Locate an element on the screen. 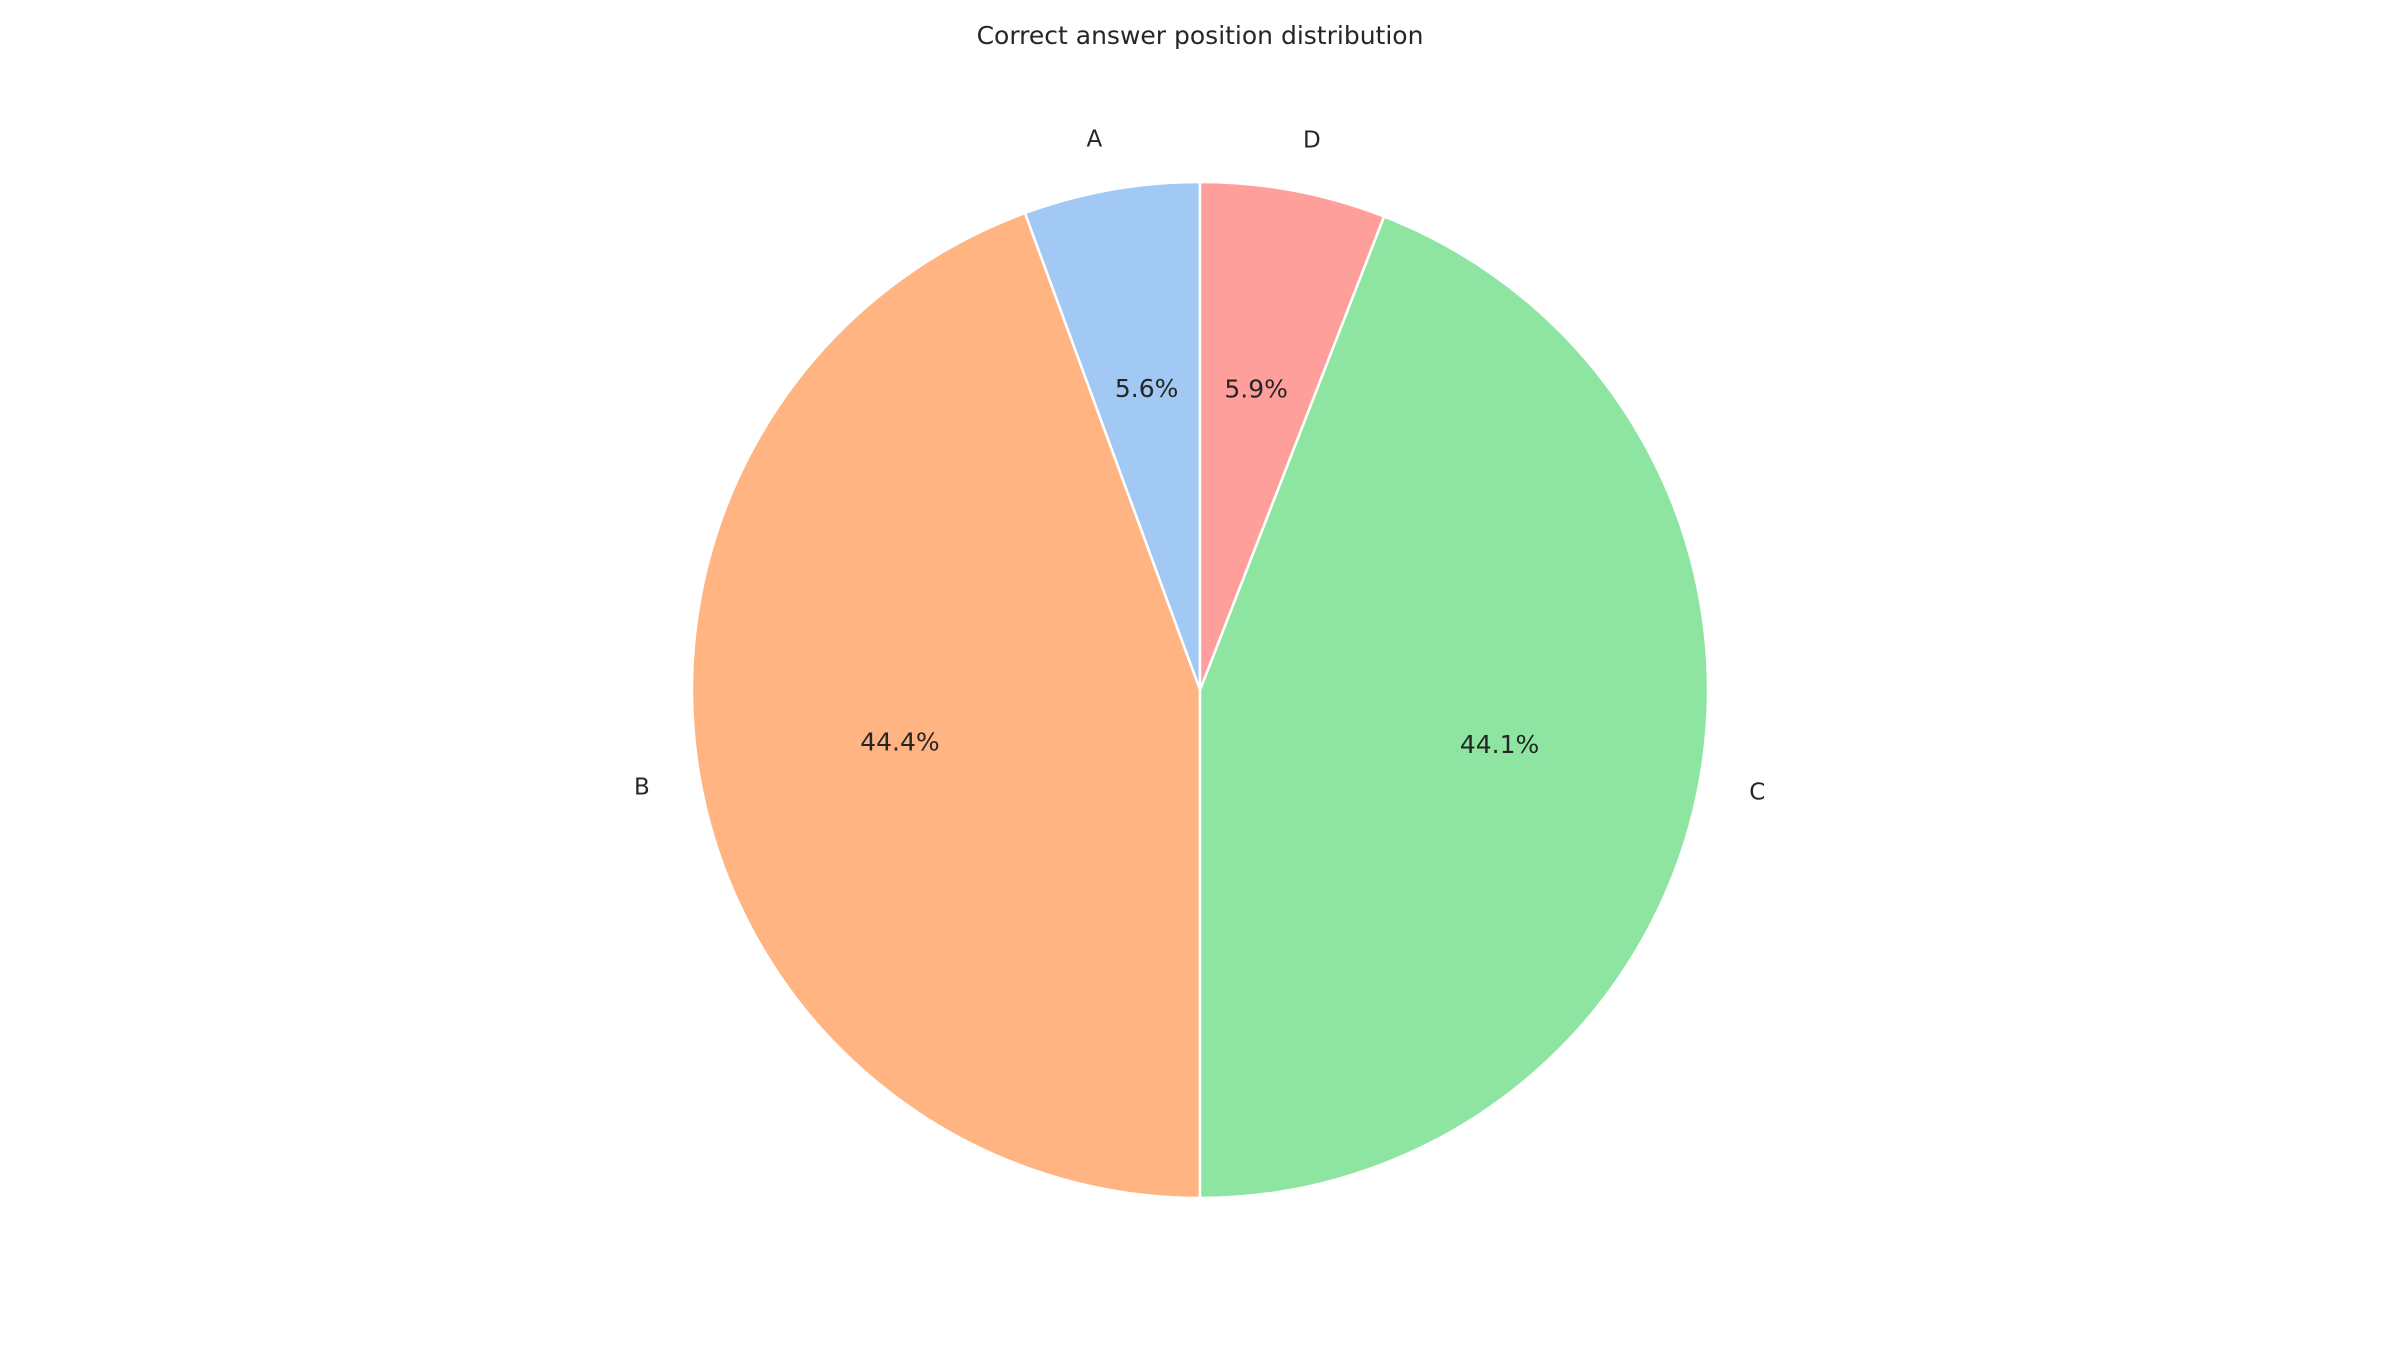 The height and width of the screenshot is (1350, 2400). slice-label-c: C is located at coordinates (1757, 792).